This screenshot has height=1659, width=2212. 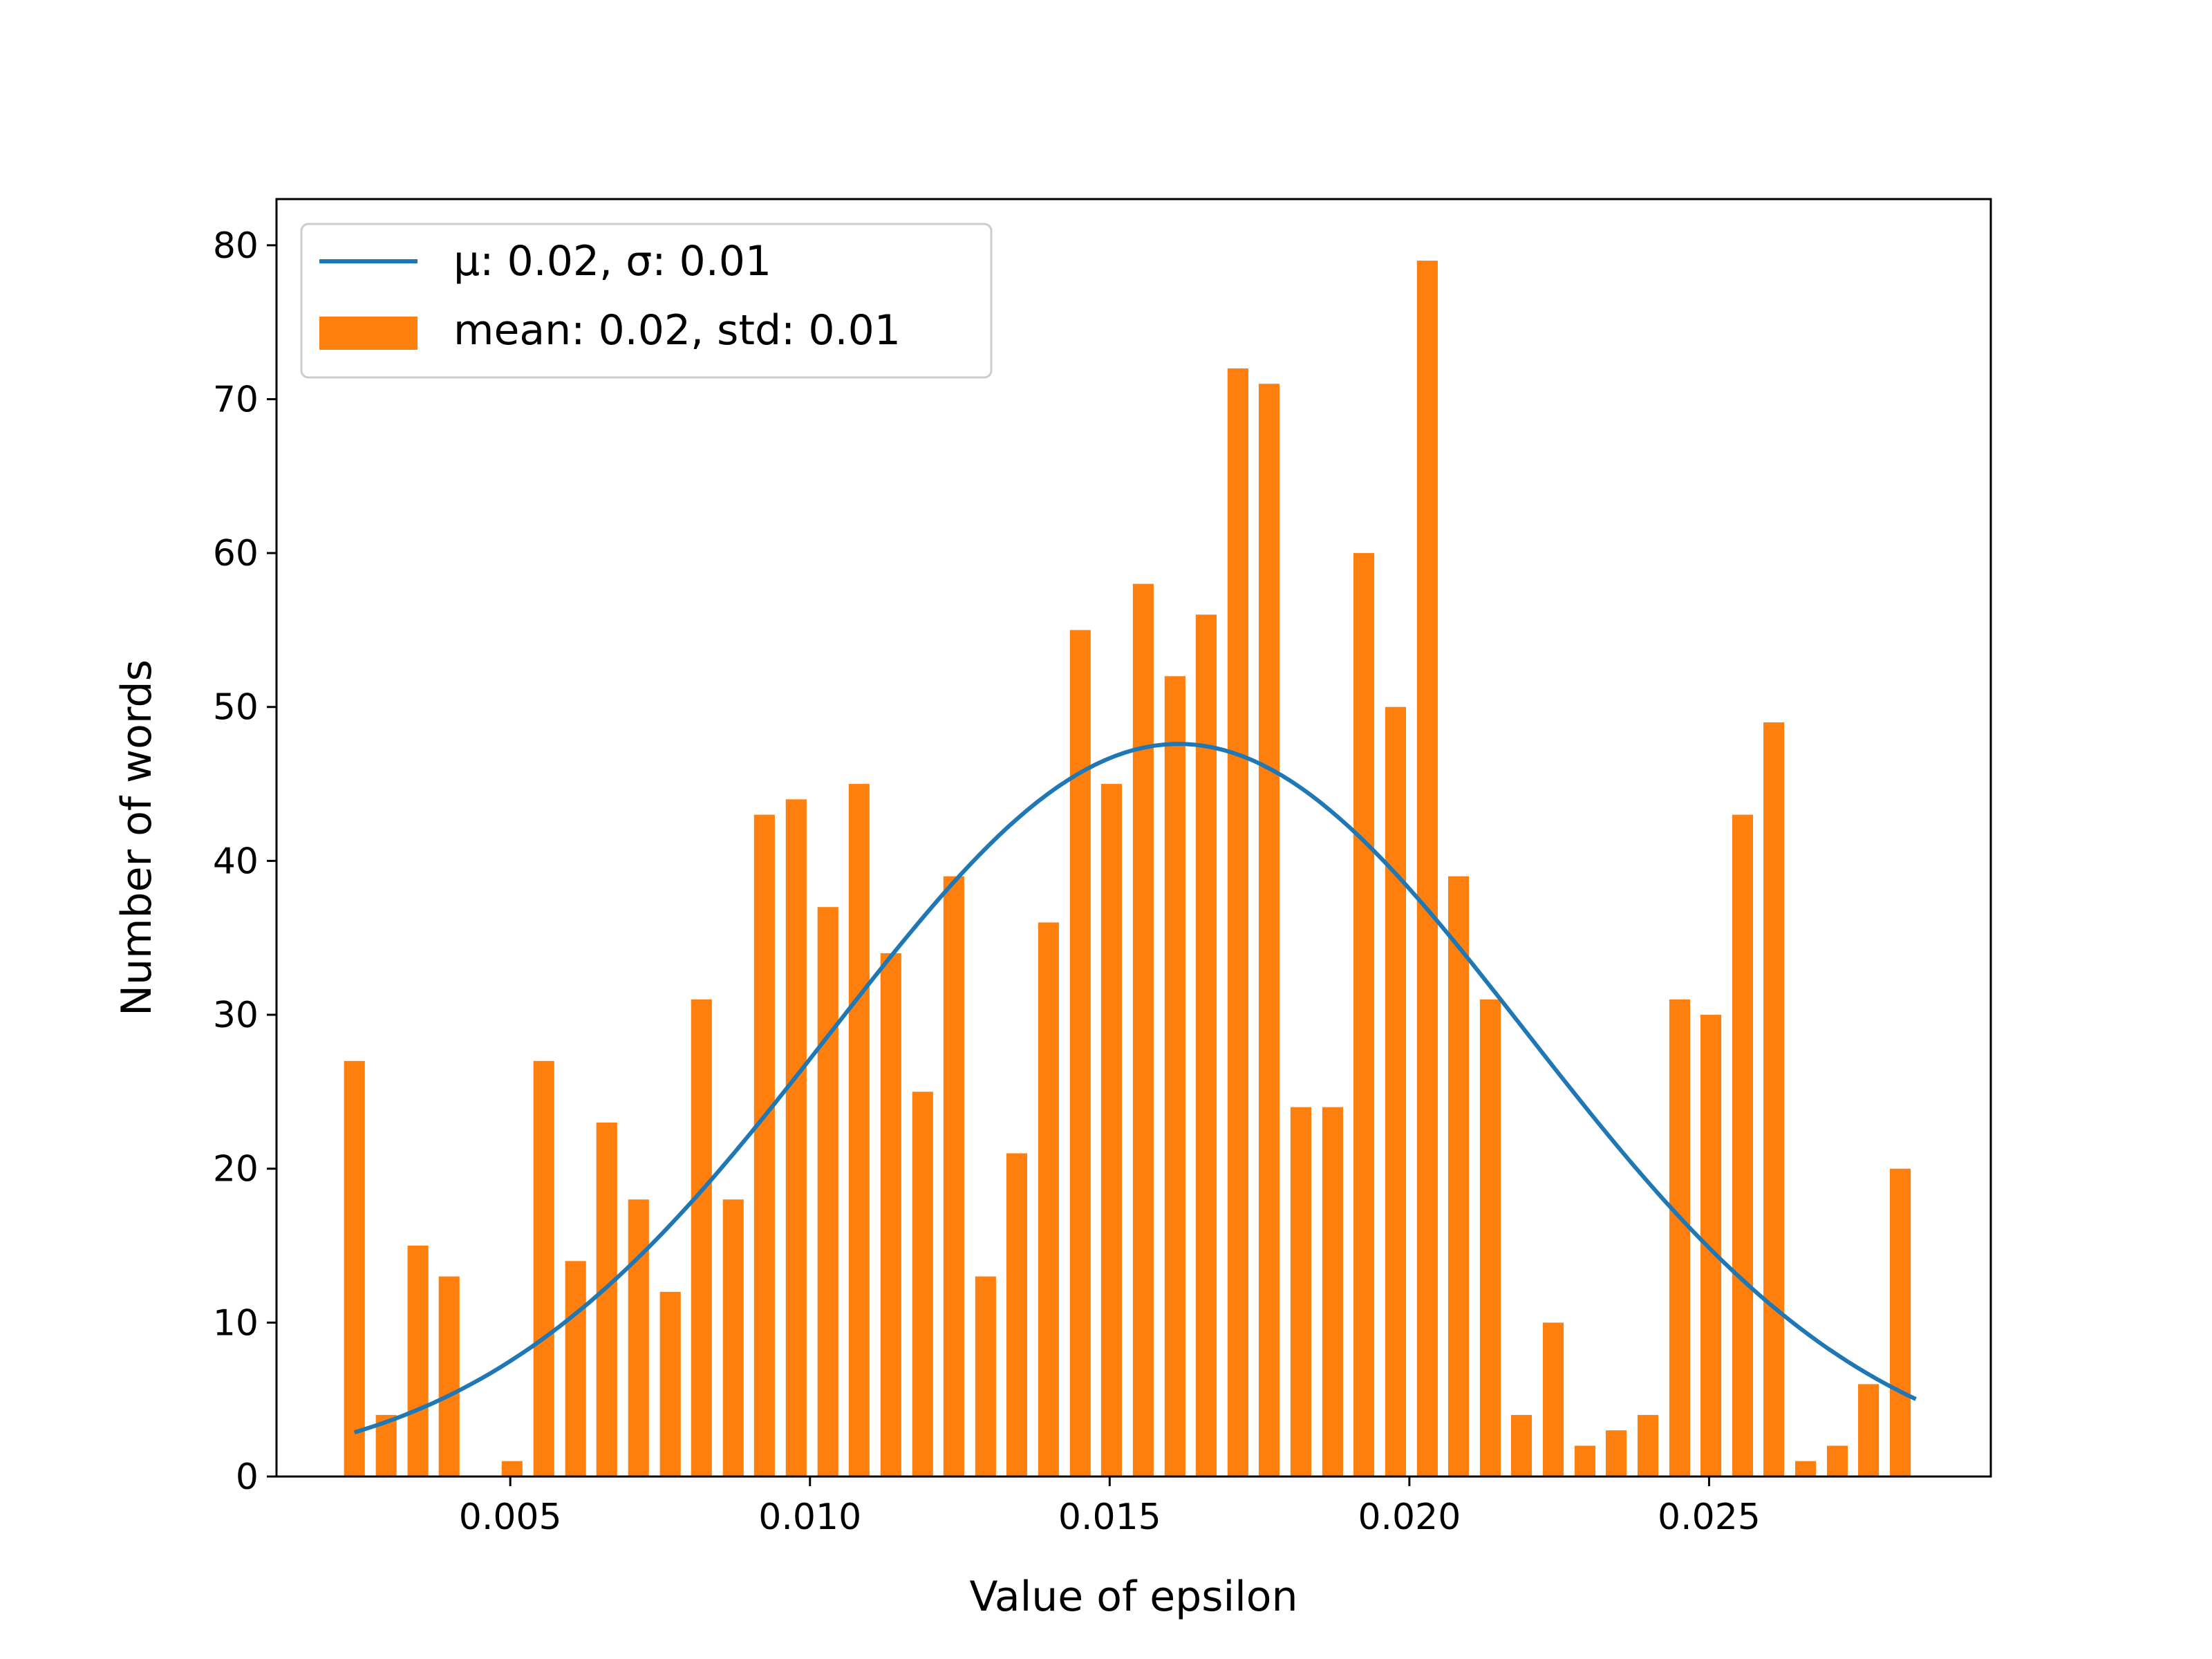 I want to click on y-tick-label: 30, so click(x=236, y=1016).